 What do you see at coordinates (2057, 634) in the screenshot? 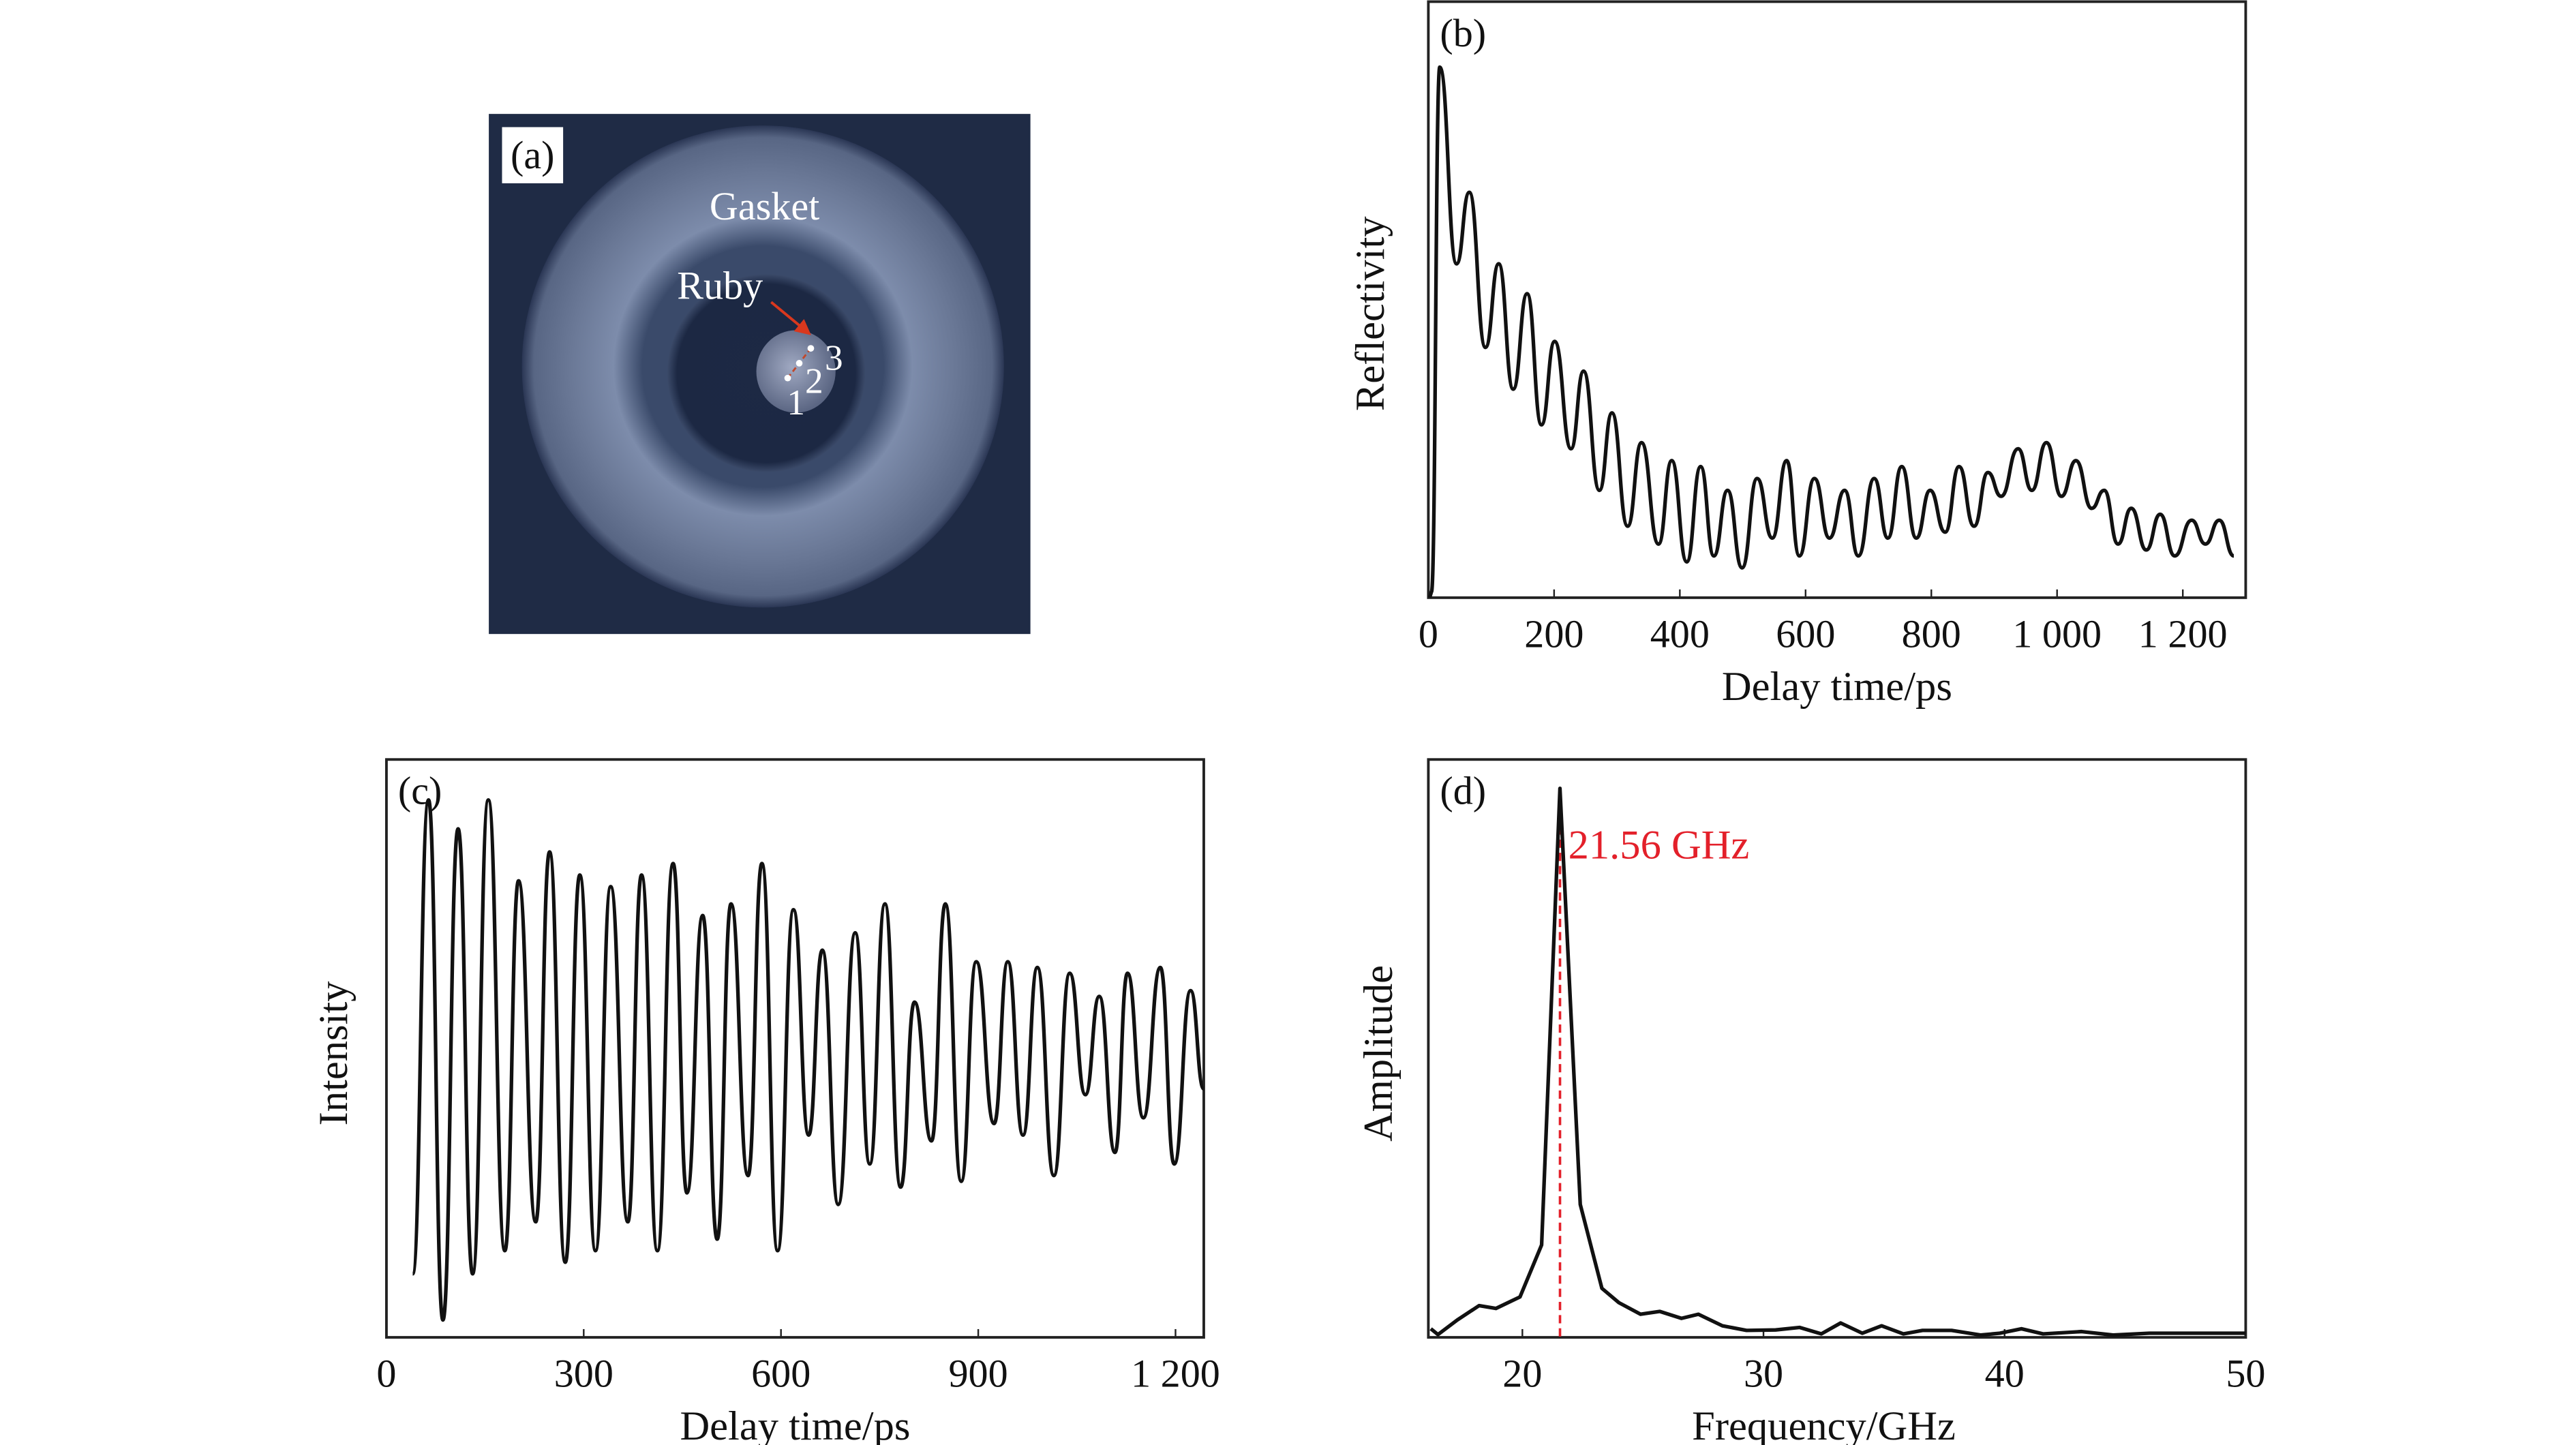
I see `x-tick-label: 1 000` at bounding box center [2057, 634].